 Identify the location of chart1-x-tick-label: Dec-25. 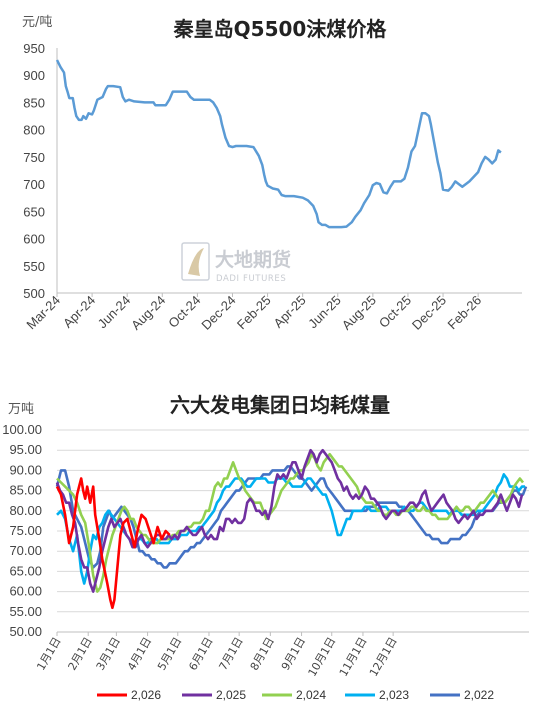
(429, 313).